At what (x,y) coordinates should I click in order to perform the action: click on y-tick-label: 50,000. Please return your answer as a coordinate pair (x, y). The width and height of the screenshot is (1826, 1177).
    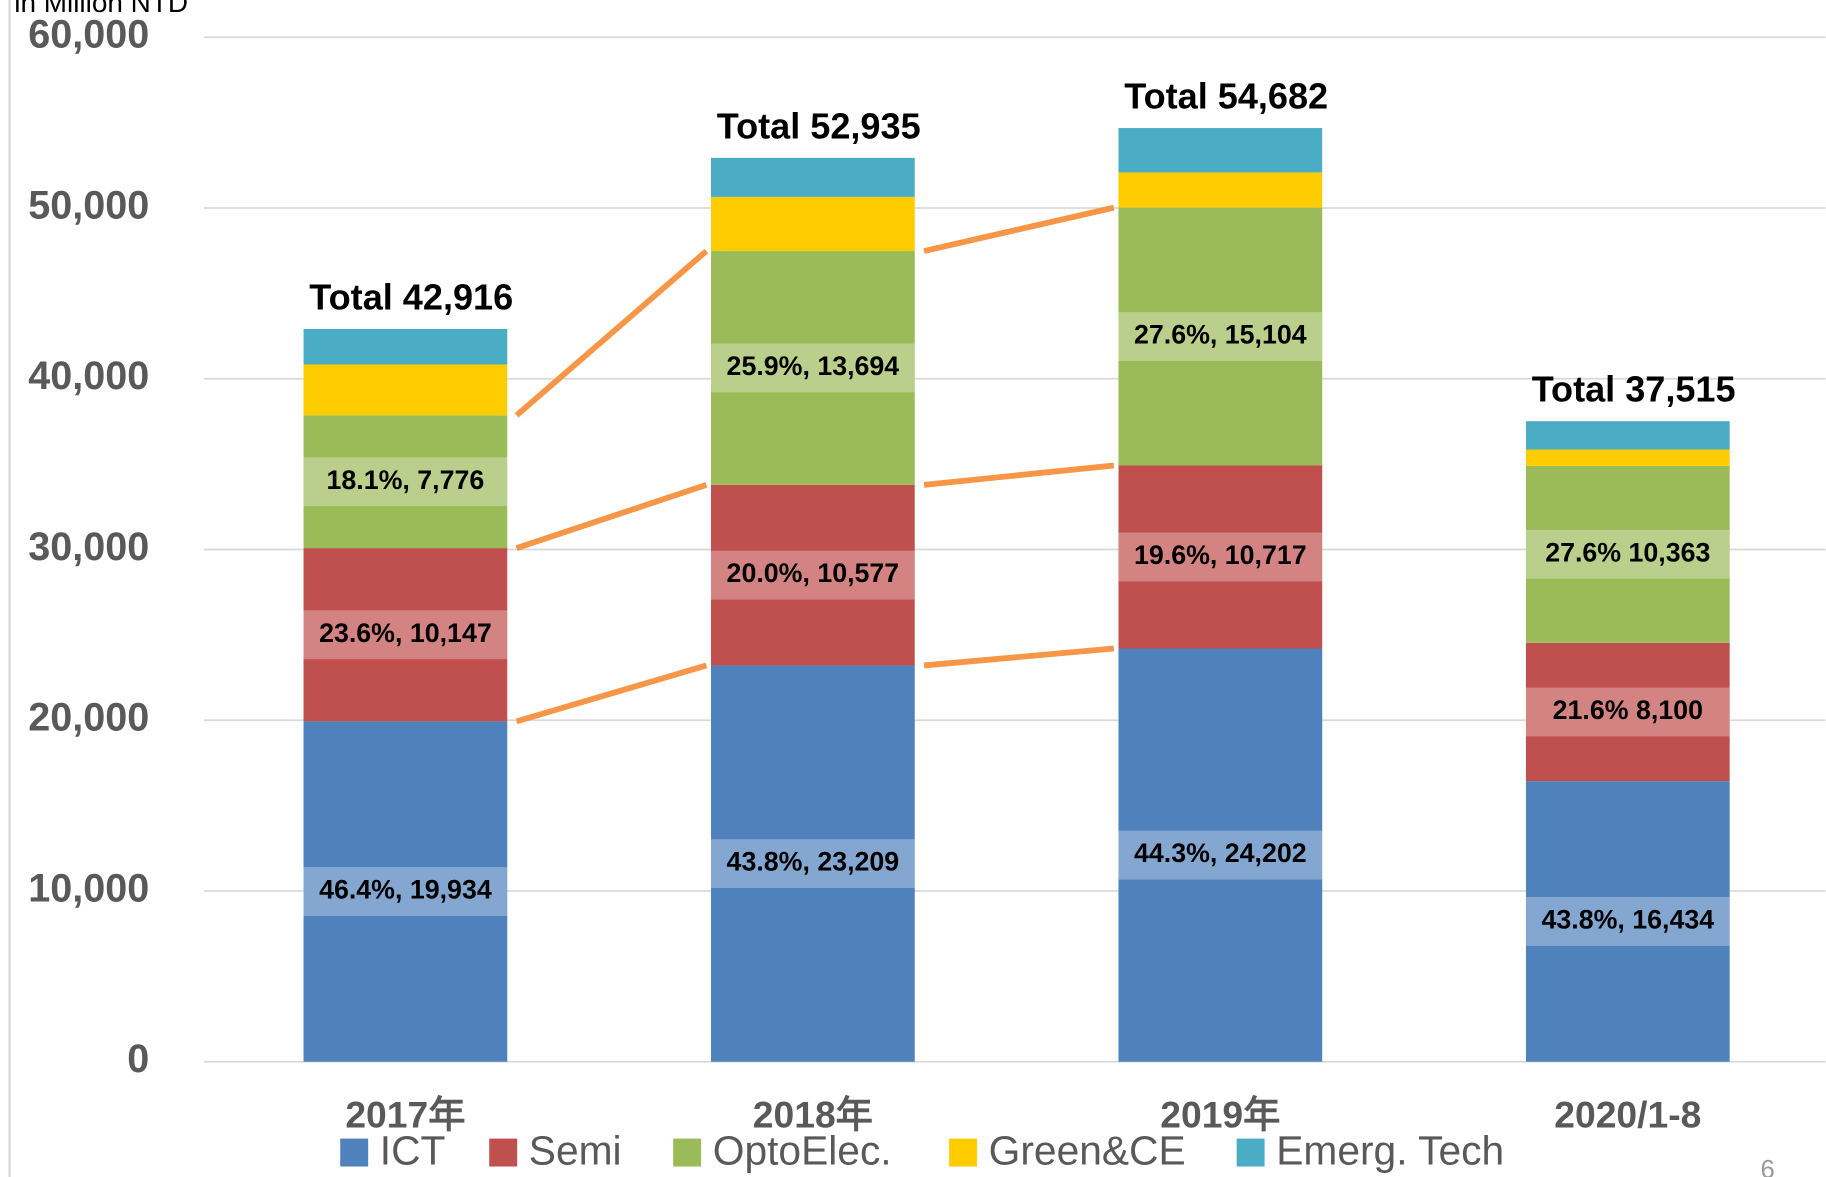
    Looking at the image, I should click on (88, 205).